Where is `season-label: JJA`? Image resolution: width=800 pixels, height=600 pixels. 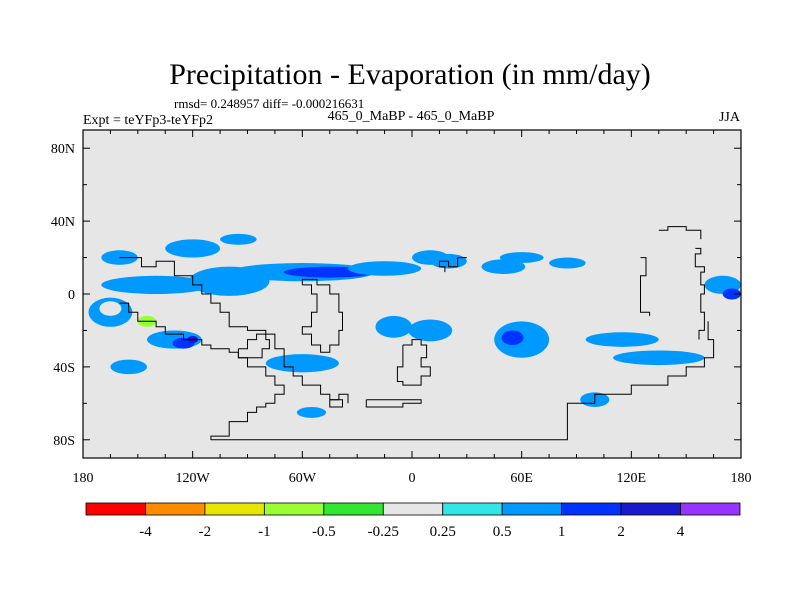
season-label: JJA is located at coordinates (730, 117).